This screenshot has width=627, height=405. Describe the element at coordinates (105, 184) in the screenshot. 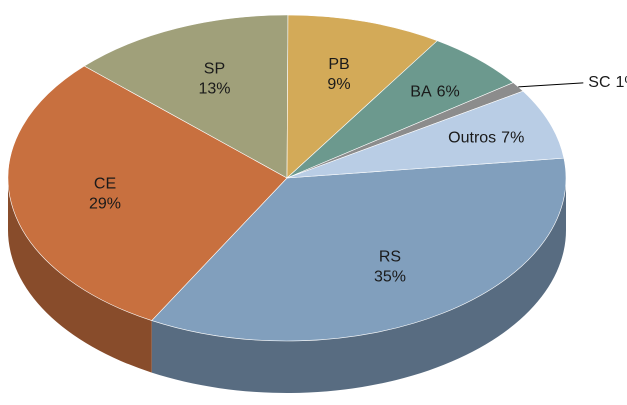

I see `category-label: CE` at that location.